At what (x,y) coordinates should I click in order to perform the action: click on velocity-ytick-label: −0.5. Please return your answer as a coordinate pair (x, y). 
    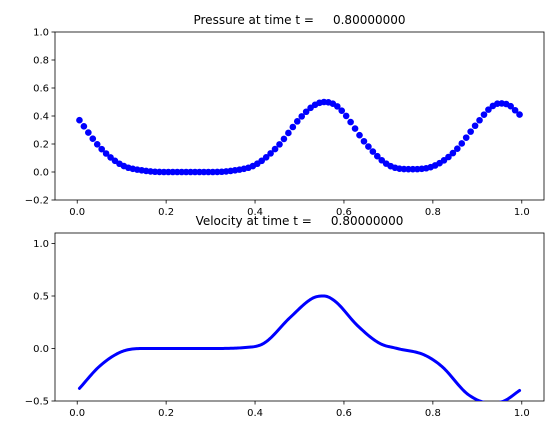
    Looking at the image, I should click on (37, 402).